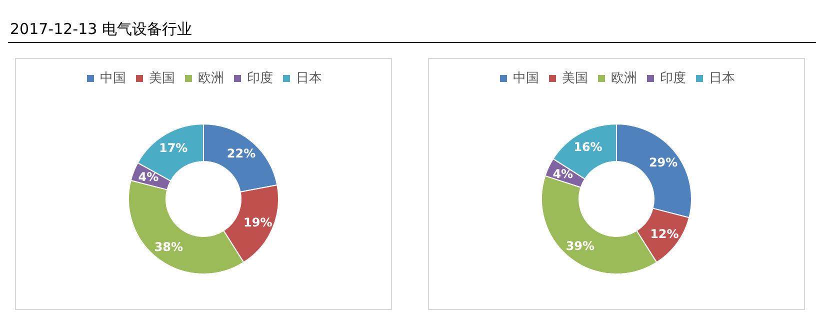 Image resolution: width=831 pixels, height=336 pixels. Describe the element at coordinates (258, 223) in the screenshot. I see `data-label: 19%` at that location.